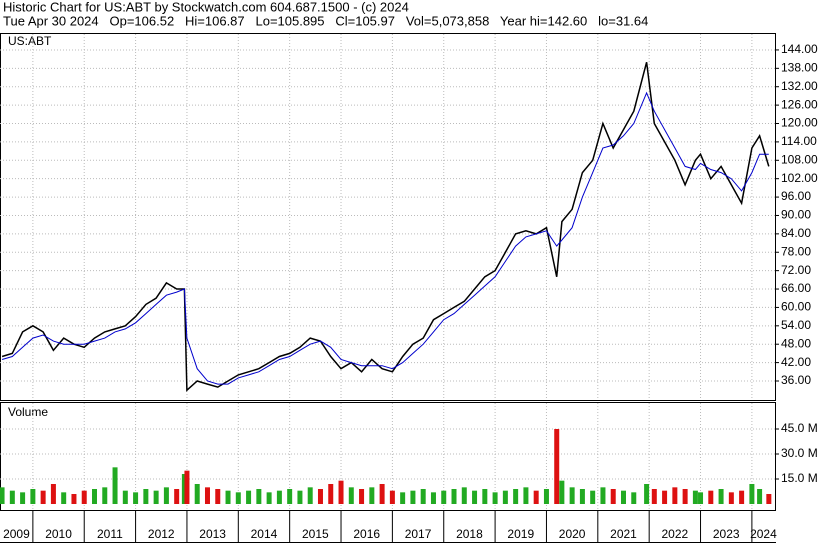 This screenshot has height=548, width=830. Describe the element at coordinates (315, 534) in the screenshot. I see `x-tick-label: 2015` at that location.